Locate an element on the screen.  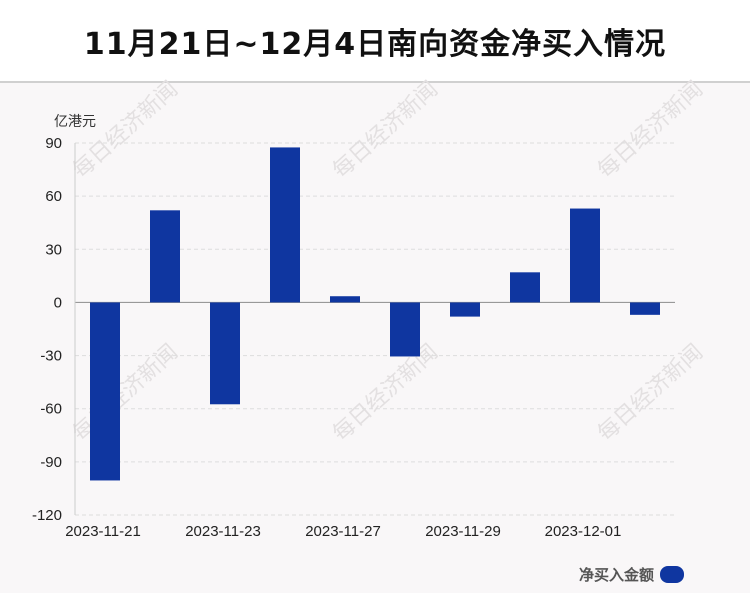
legend: 净买入金额 is located at coordinates (631, 574).